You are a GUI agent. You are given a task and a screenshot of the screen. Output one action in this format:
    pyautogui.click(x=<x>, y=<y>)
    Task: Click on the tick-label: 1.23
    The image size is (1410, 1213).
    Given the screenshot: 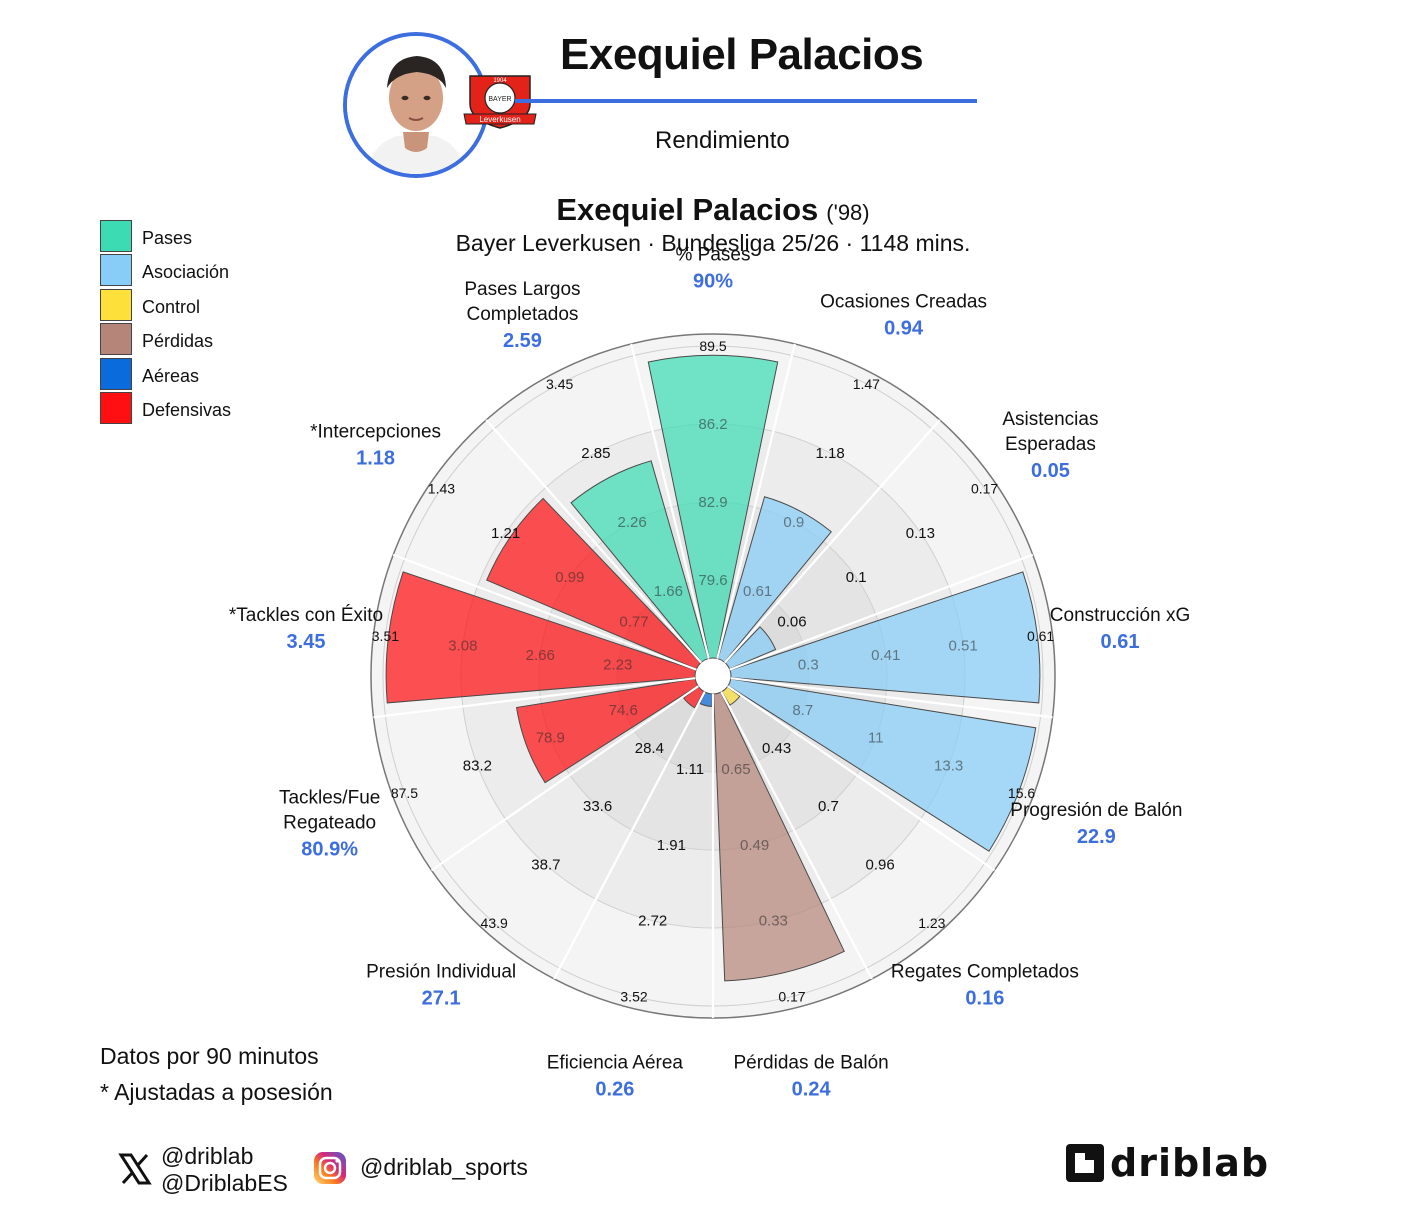 What is the action you would take?
    pyautogui.click(x=931, y=923)
    